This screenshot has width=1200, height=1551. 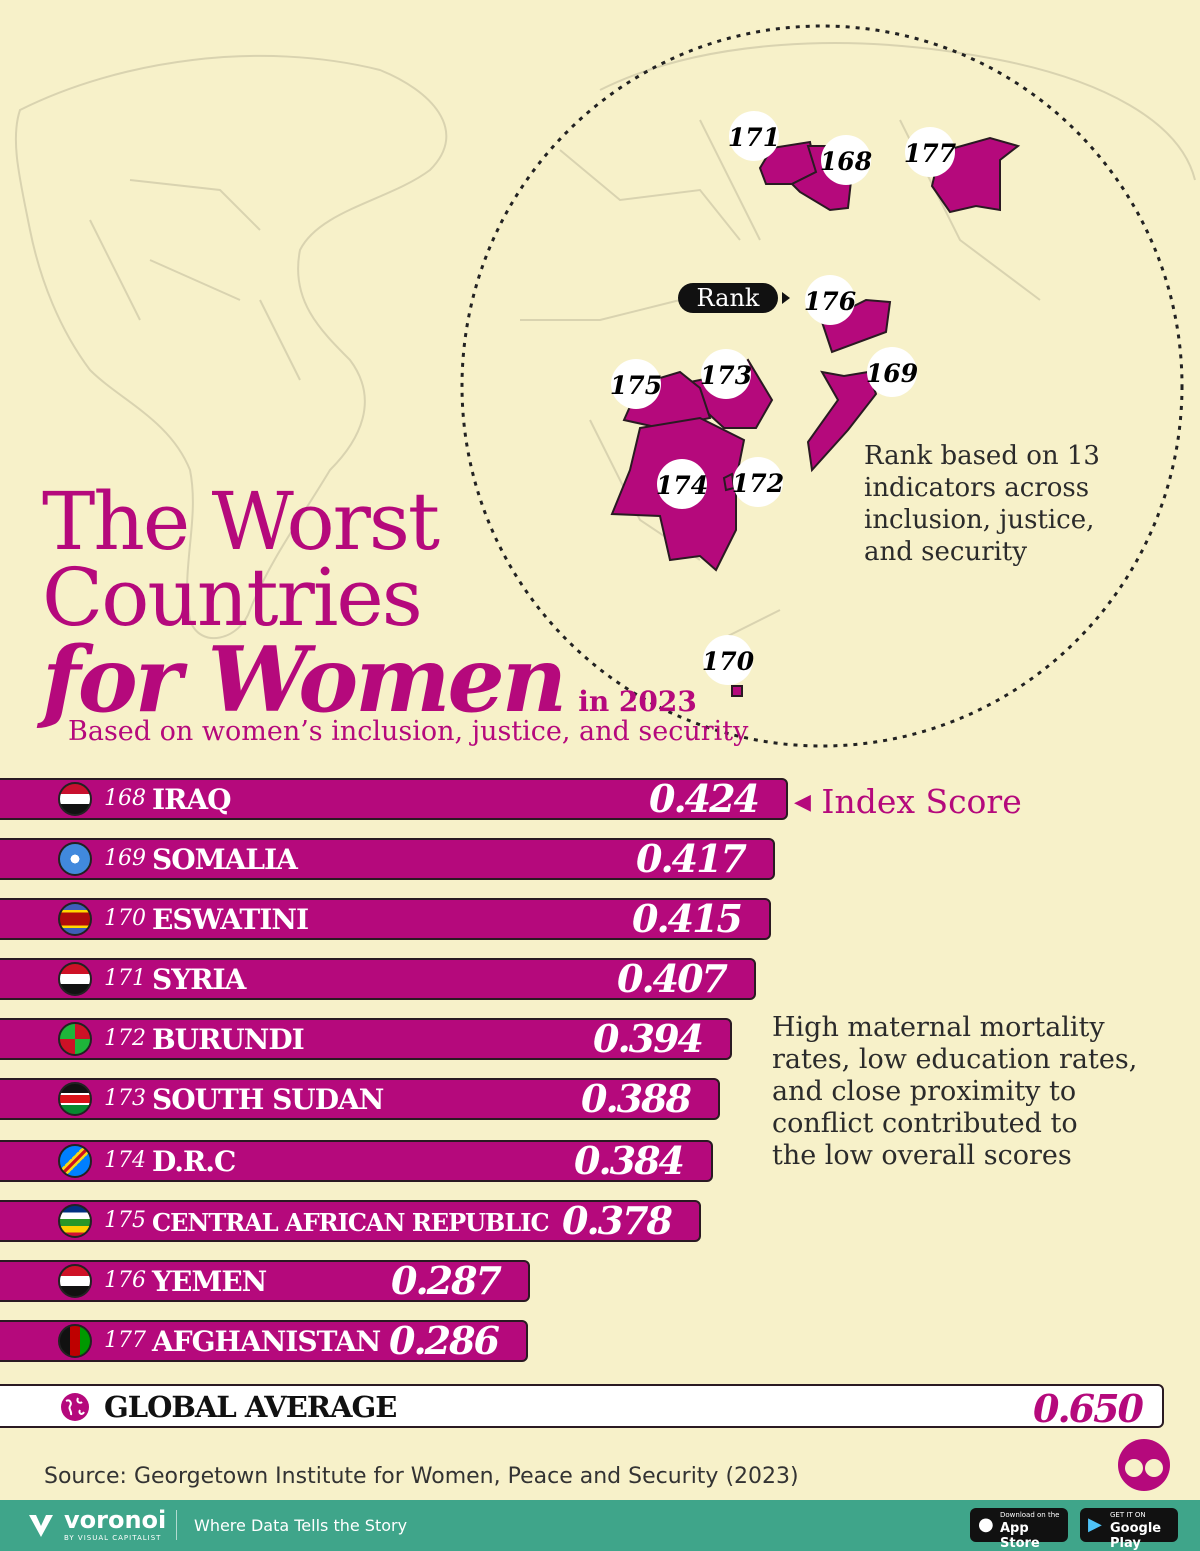 What do you see at coordinates (75, 919) in the screenshot?
I see `flag-eswatini-icon` at bounding box center [75, 919].